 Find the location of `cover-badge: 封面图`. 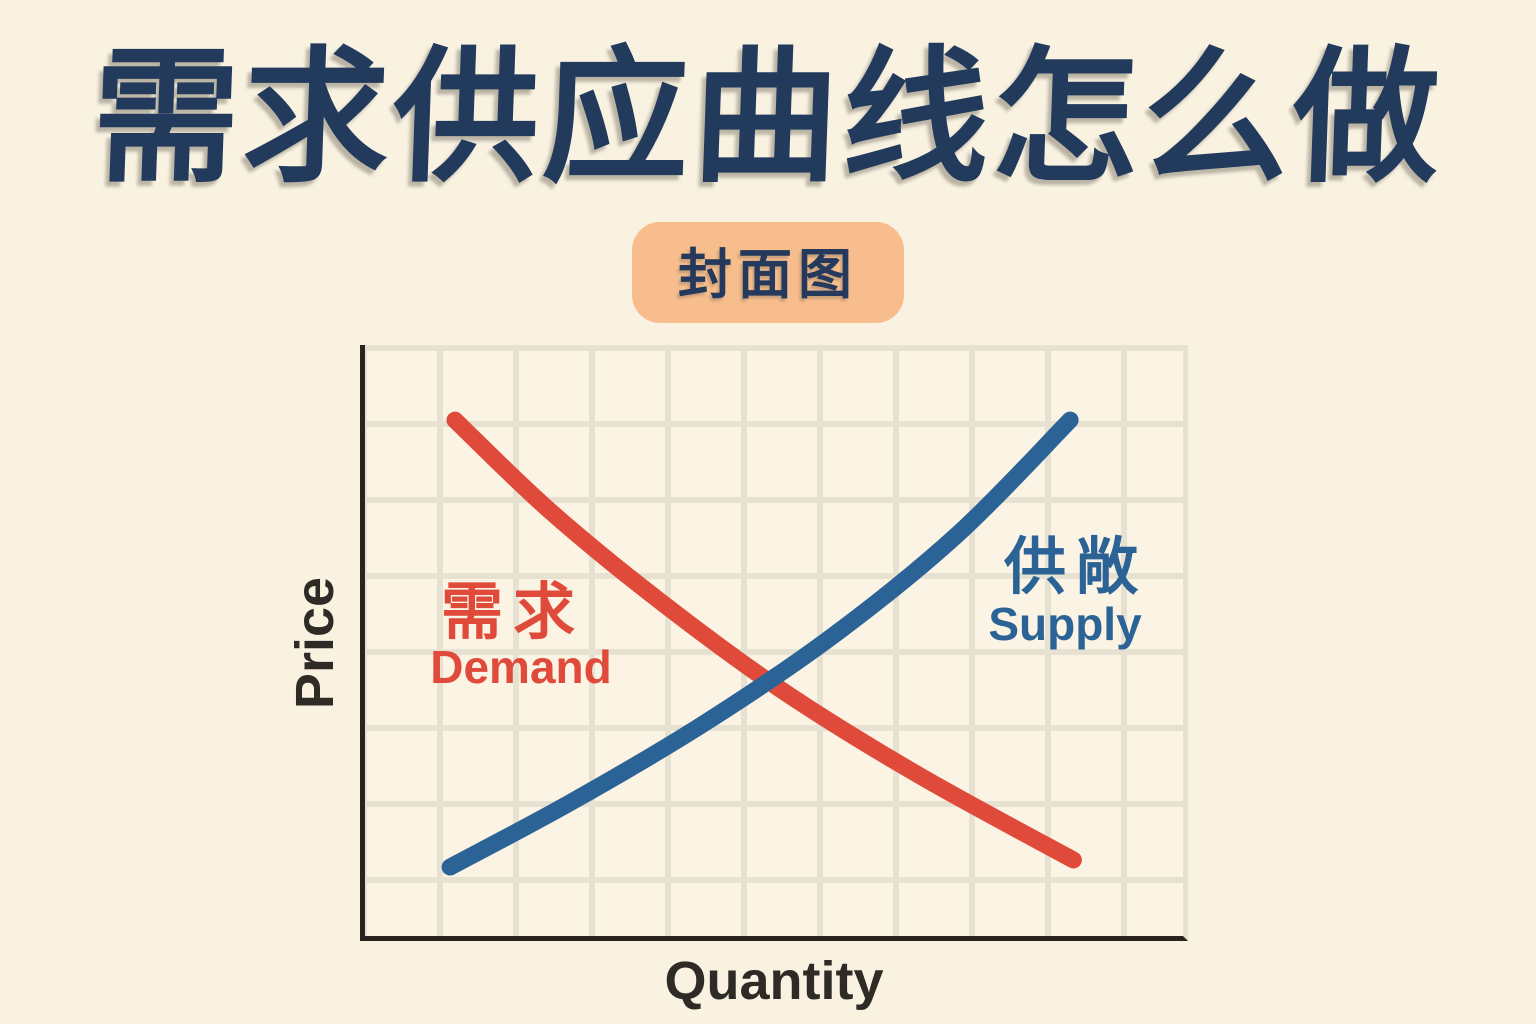

cover-badge: 封面图 is located at coordinates (768, 272).